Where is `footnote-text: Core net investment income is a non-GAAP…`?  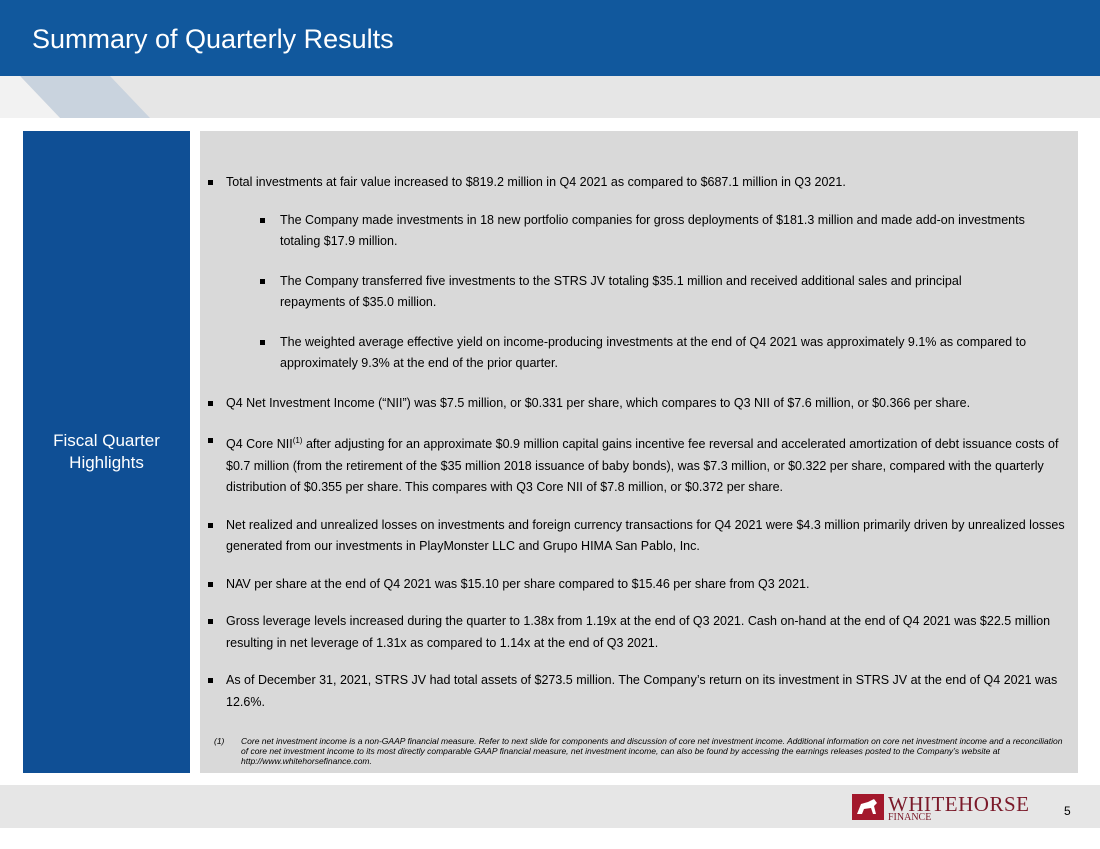
footnote-text: Core net investment income is a non-GAAP… is located at coordinates (652, 751).